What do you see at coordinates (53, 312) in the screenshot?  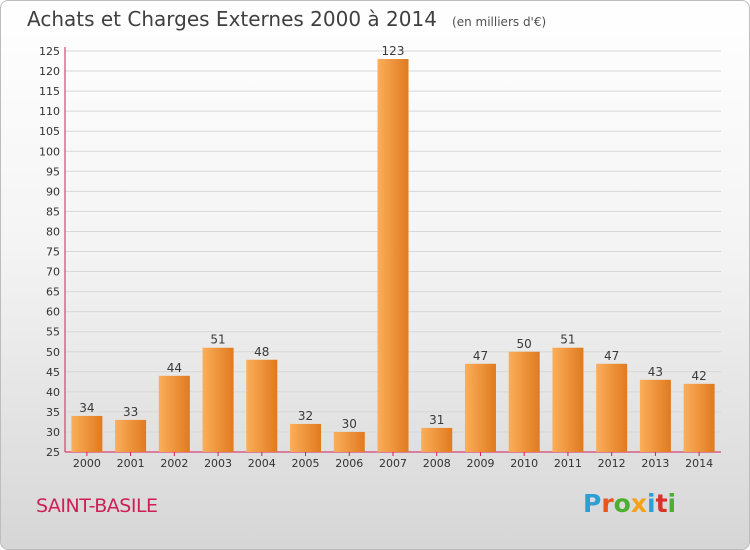 I see `y-tick-label: 60` at bounding box center [53, 312].